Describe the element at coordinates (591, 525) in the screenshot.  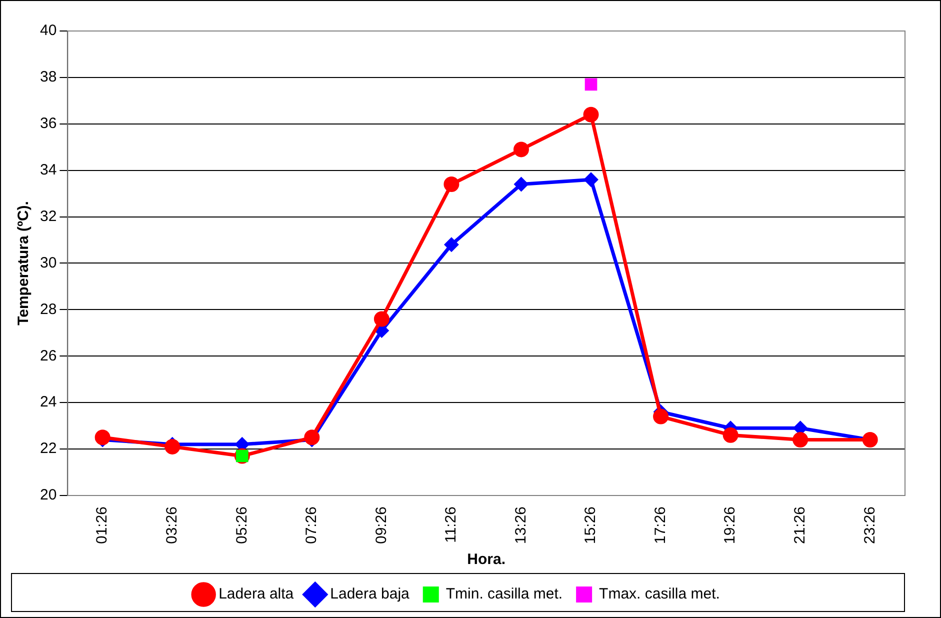
I see `x-tick-label: 15:26` at that location.